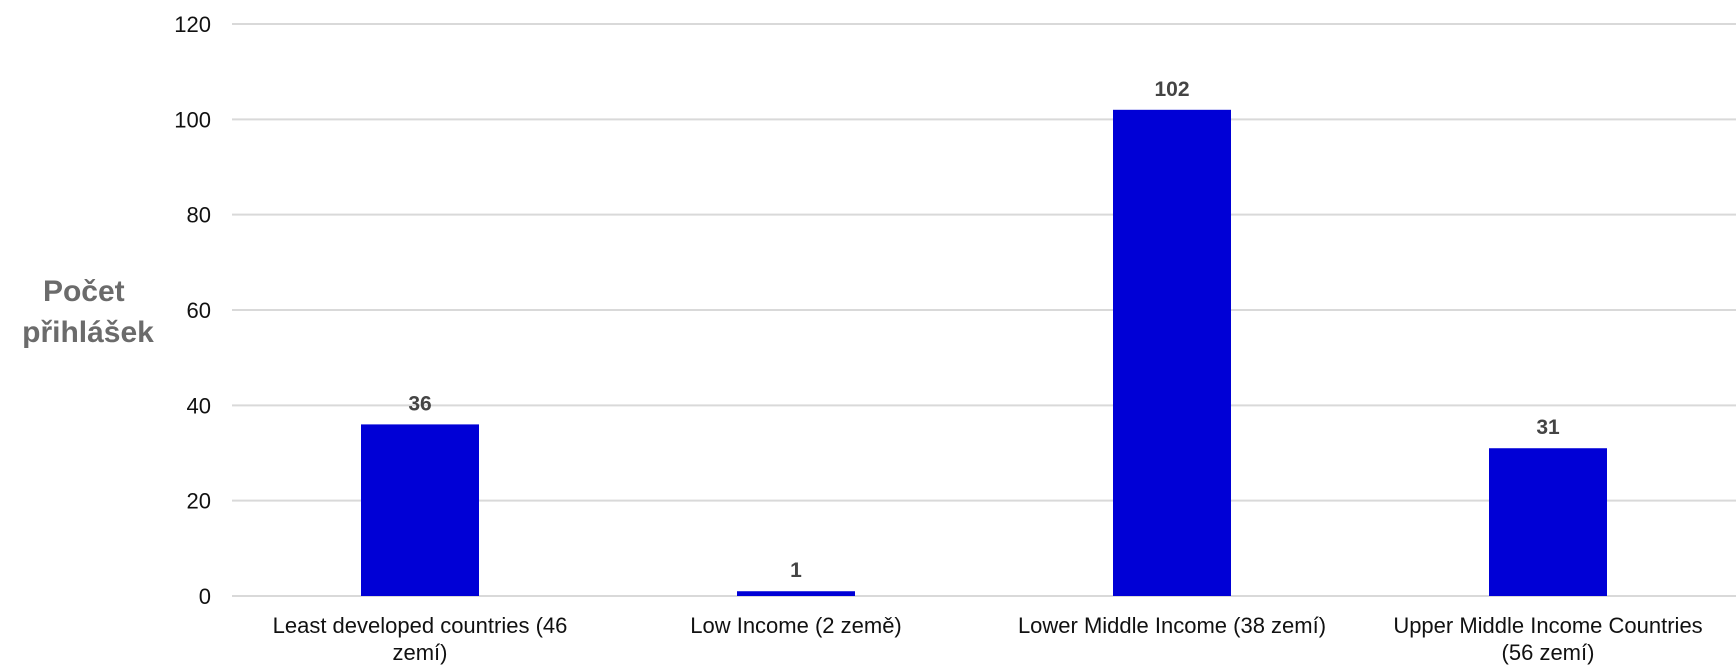 The width and height of the screenshot is (1736, 665). What do you see at coordinates (199, 501) in the screenshot?
I see `y-tick-label: 20` at bounding box center [199, 501].